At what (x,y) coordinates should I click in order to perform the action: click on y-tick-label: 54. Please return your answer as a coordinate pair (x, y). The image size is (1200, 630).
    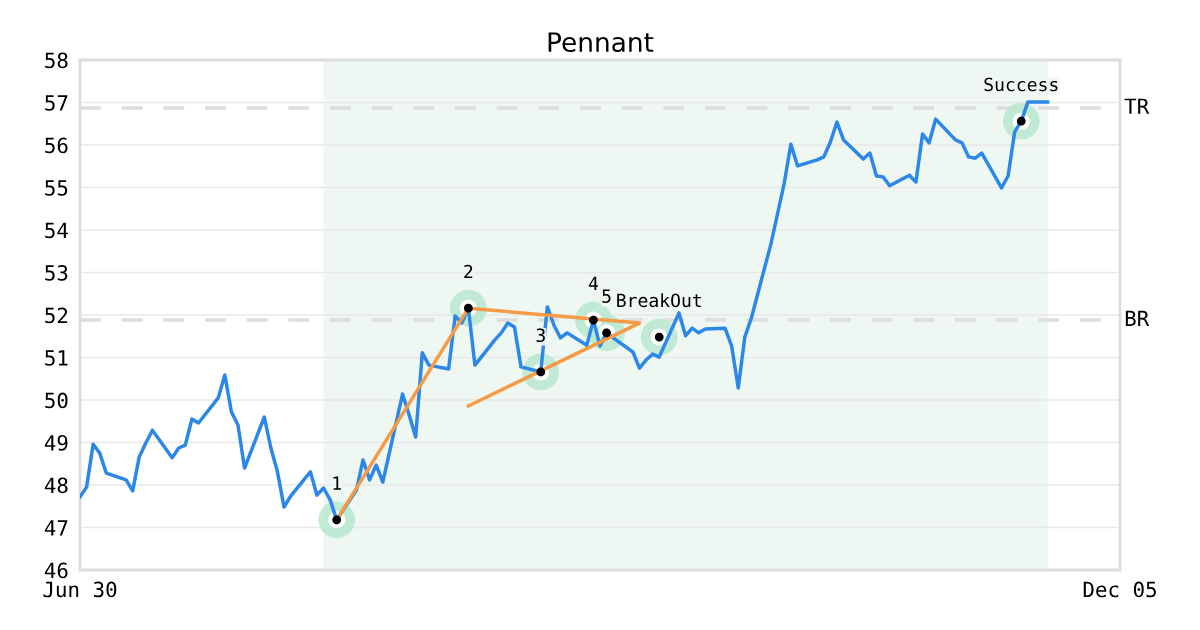
    Looking at the image, I should click on (56, 230).